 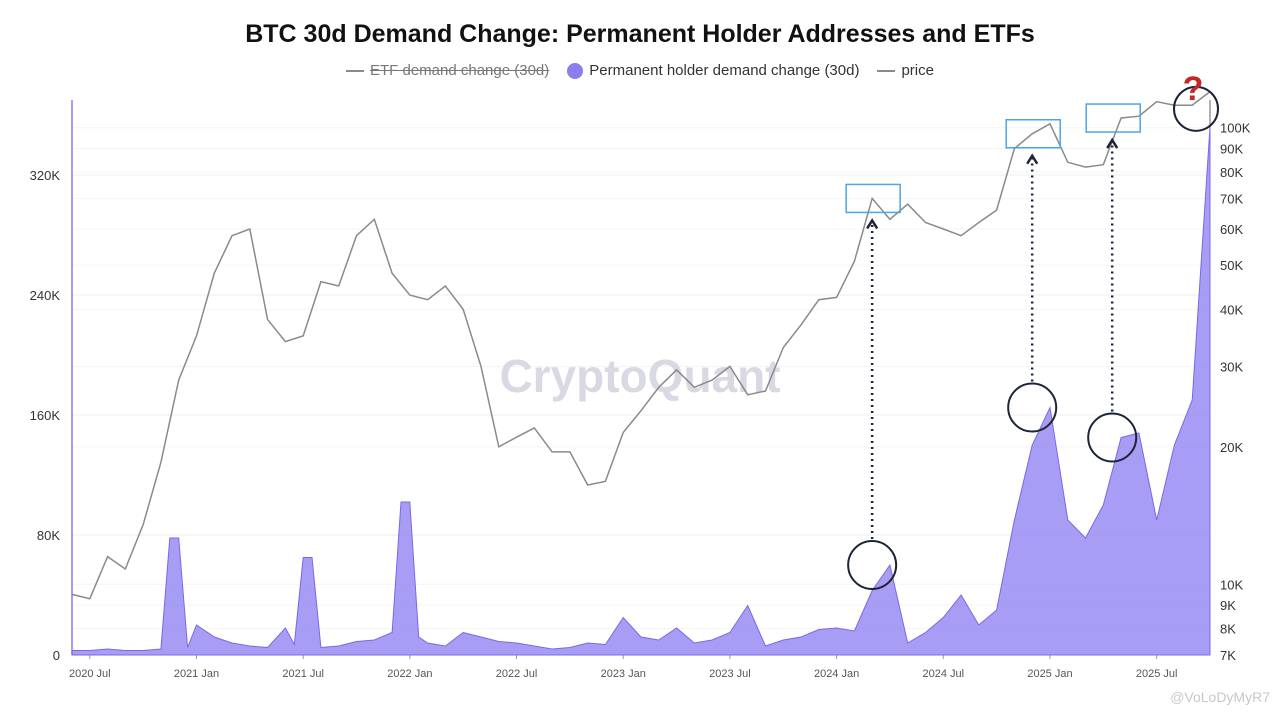 I want to click on right-tick-label: 7K, so click(x=1228, y=655).